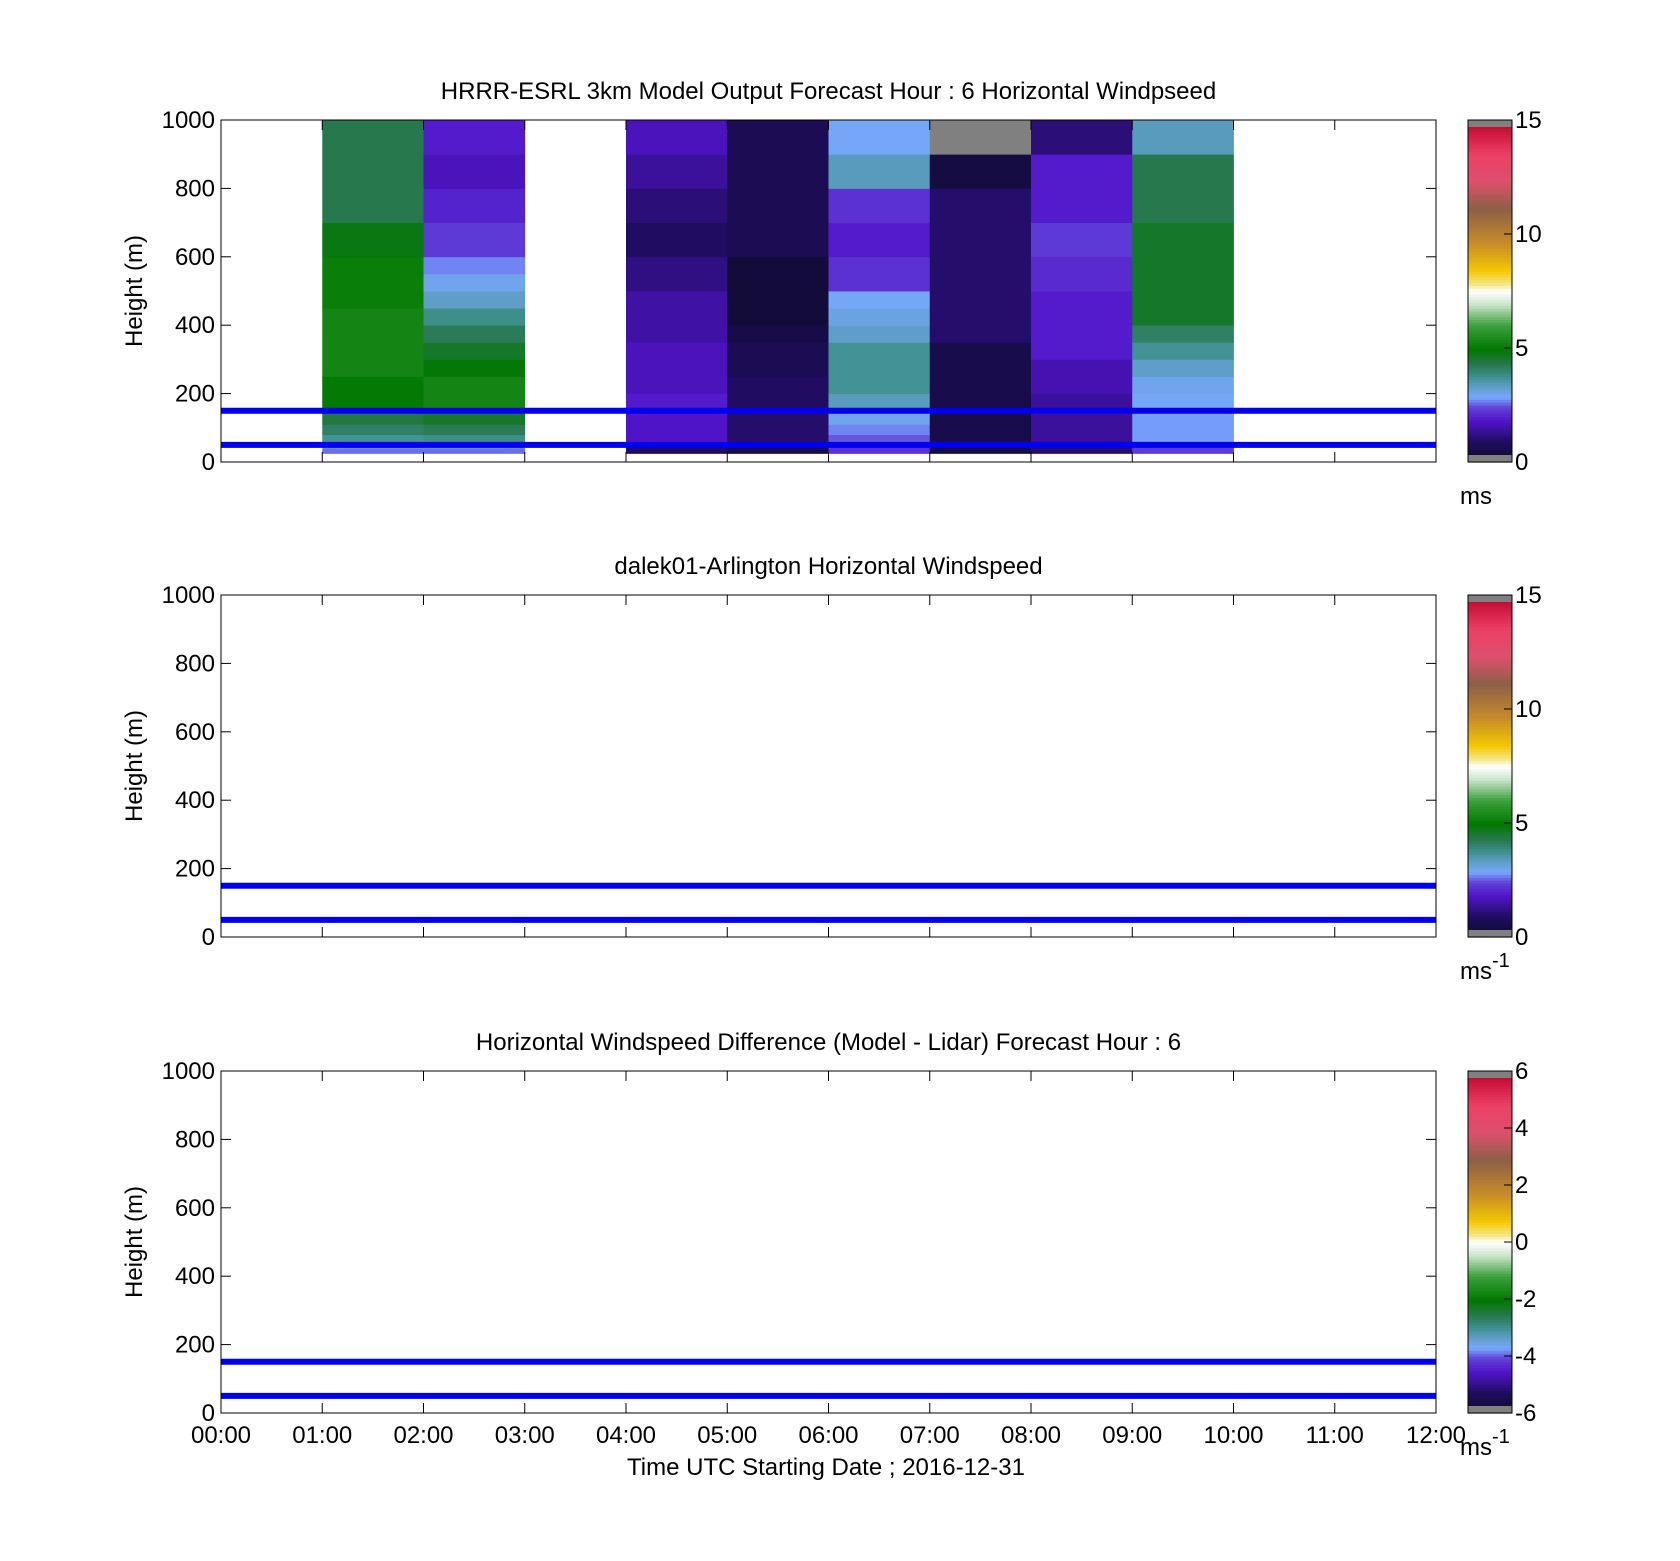  Describe the element at coordinates (195, 325) in the screenshot. I see `y-tick-label: 400` at that location.